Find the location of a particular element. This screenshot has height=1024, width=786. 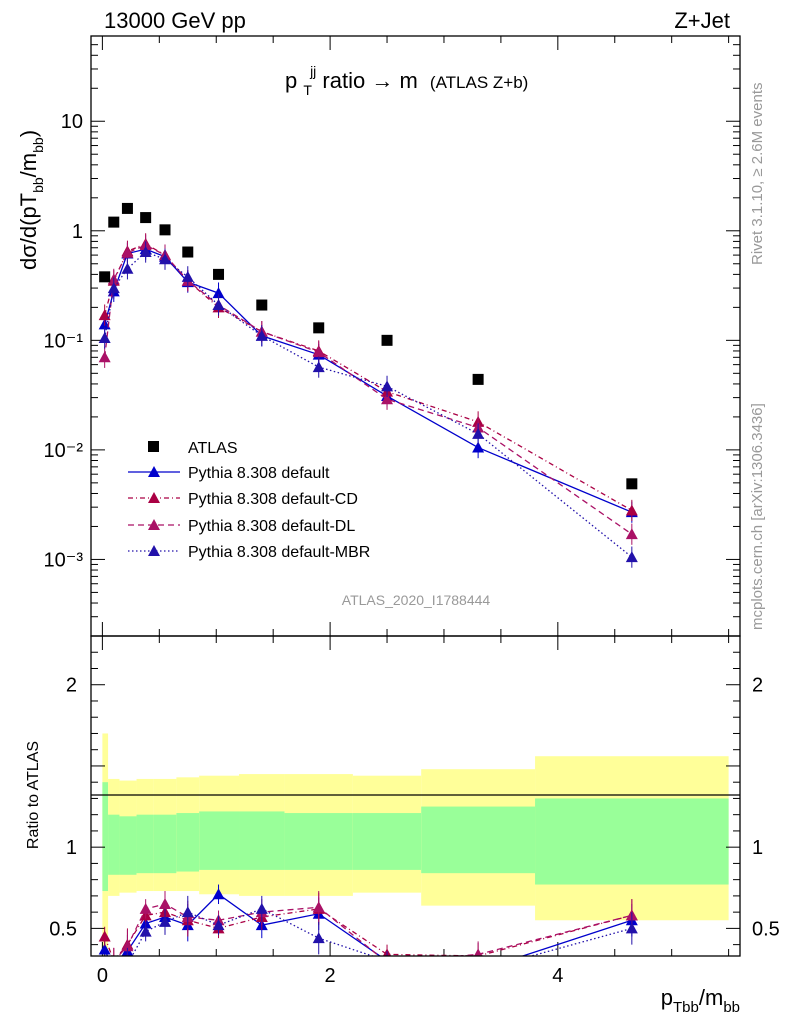

point-default is located at coordinates (218, 293).